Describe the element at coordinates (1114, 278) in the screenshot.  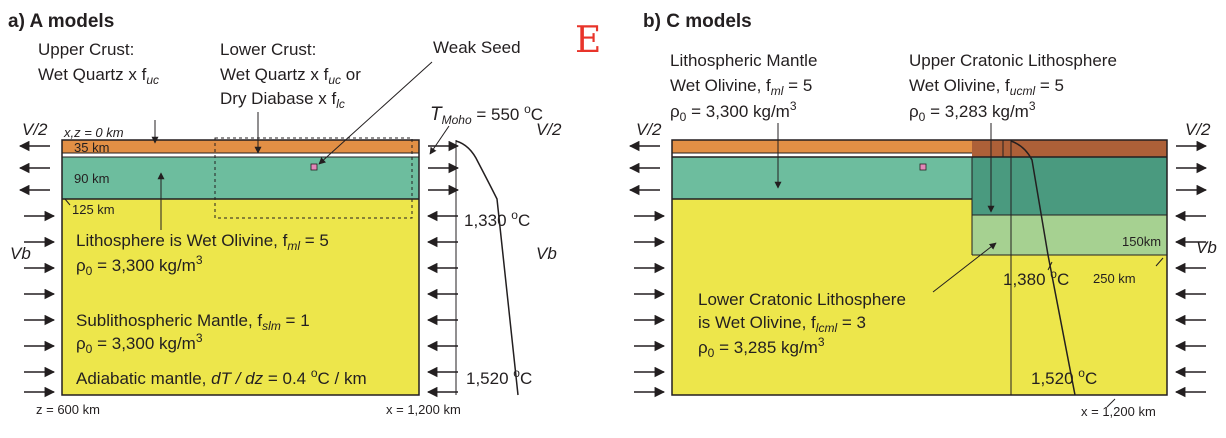
I see `depth-250-label: 250 km` at that location.